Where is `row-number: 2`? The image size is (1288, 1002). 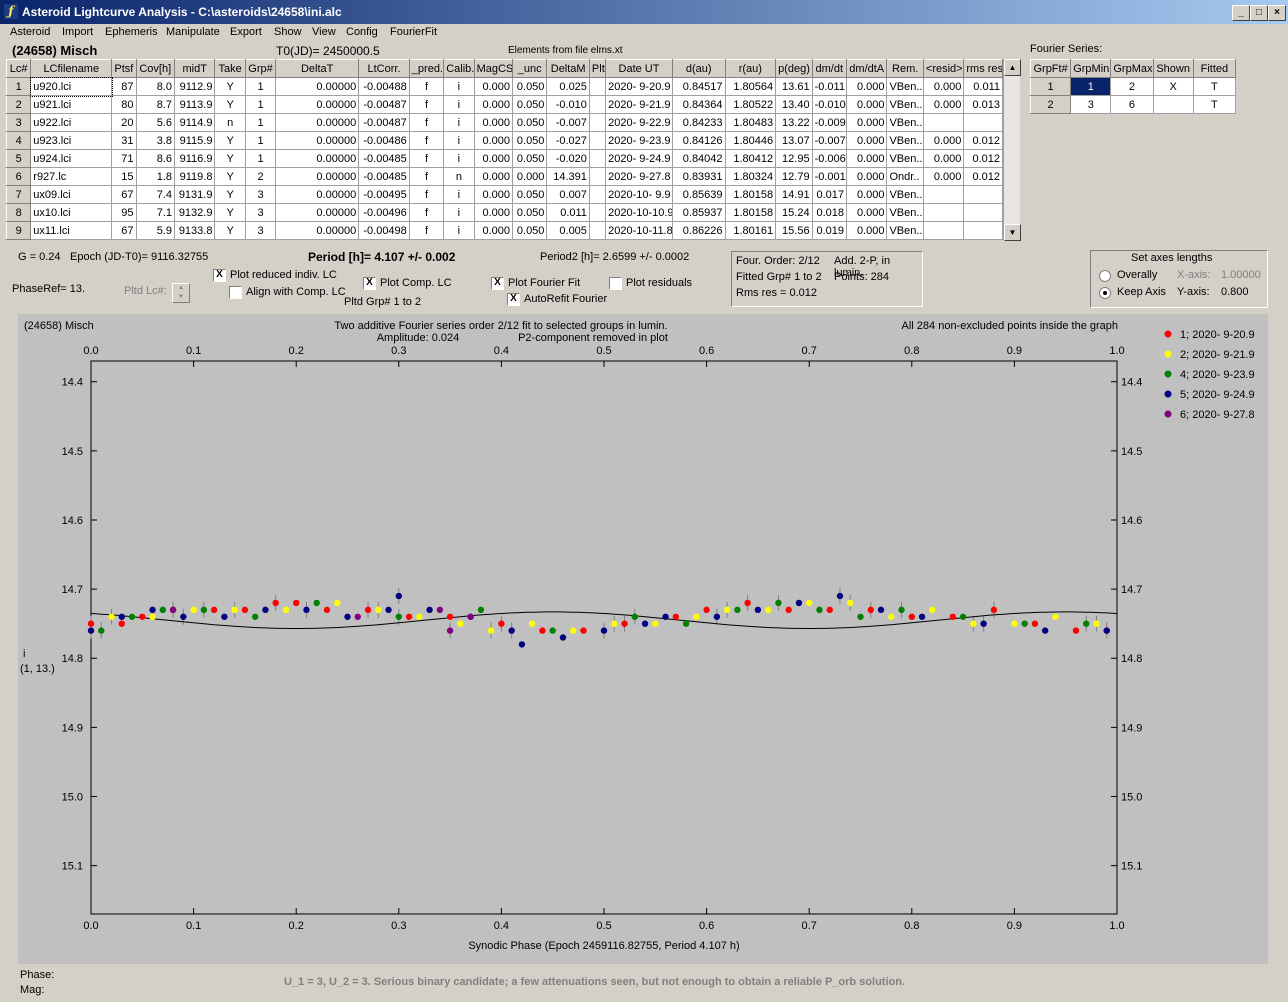
row-number: 2 is located at coordinates (19, 104).